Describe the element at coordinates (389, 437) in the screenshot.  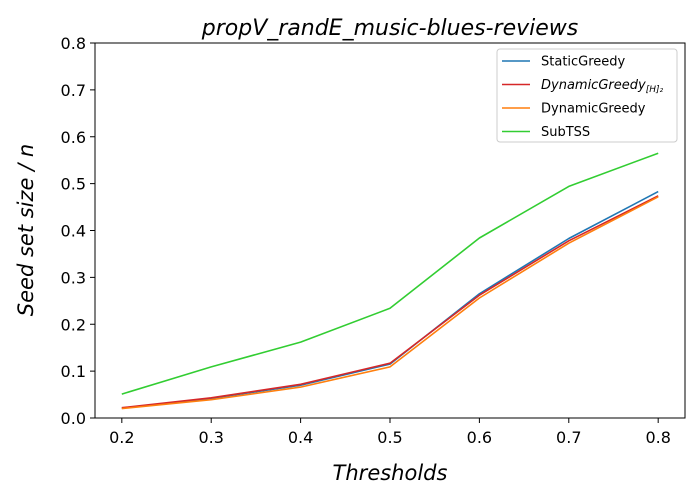
I see `x-tick-label: 0.5` at that location.